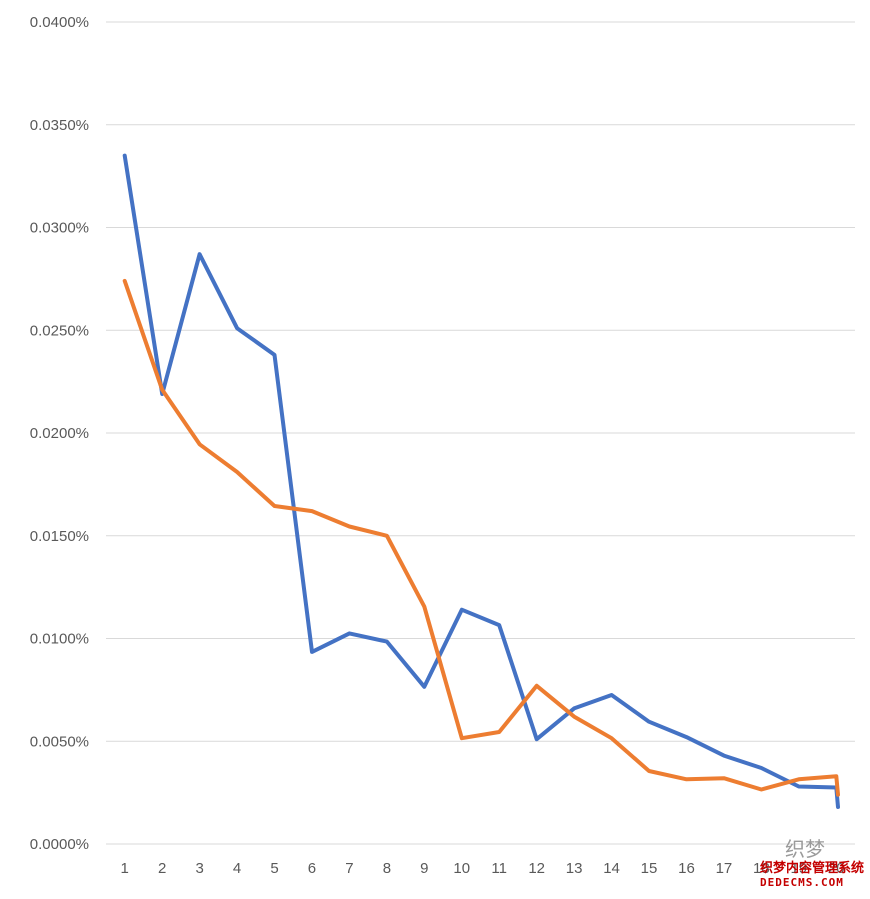 The image size is (870, 899). I want to click on x-tick-label: 19, so click(798, 868).